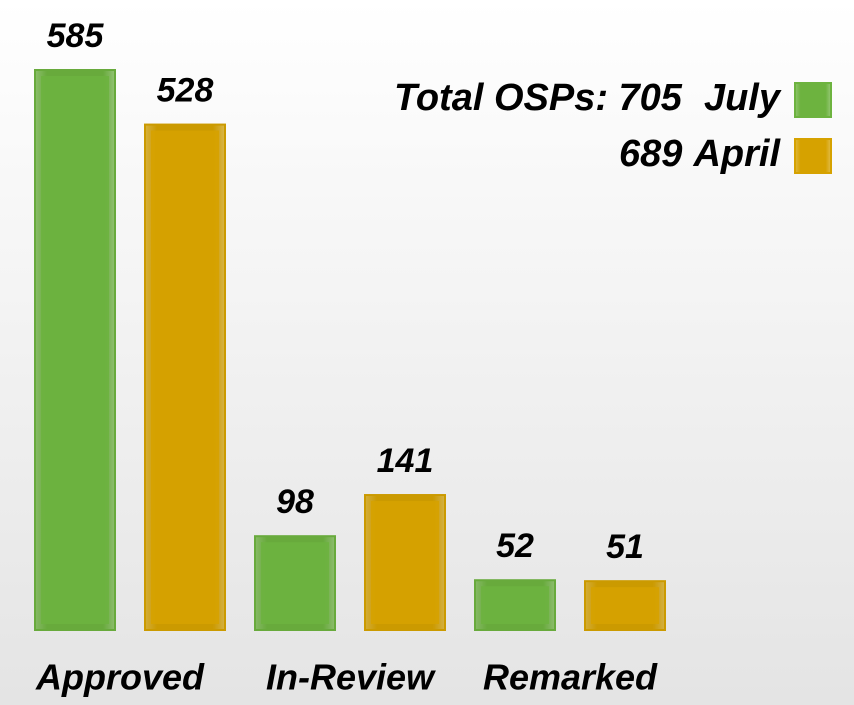 This screenshot has height=705, width=854. I want to click on value-label: 98, so click(295, 502).